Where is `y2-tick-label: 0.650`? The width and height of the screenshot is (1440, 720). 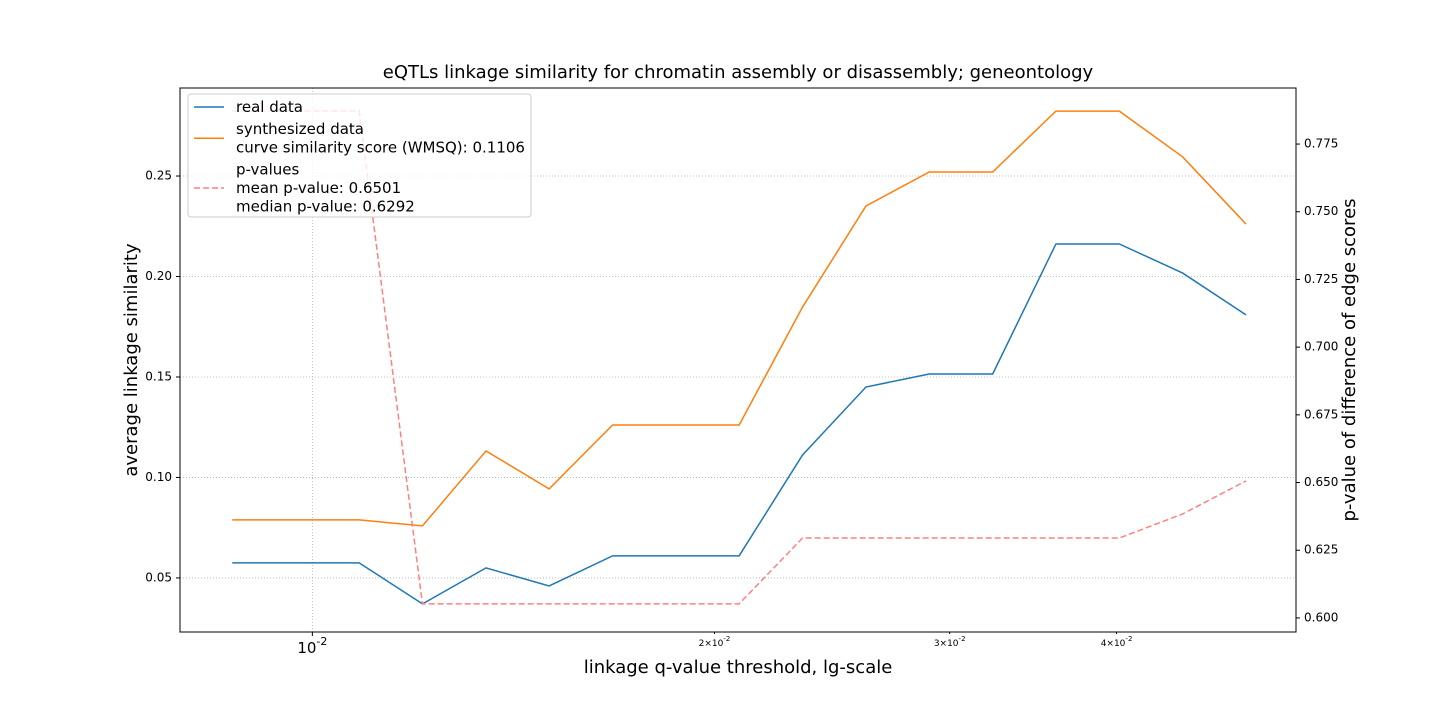
y2-tick-label: 0.650 is located at coordinates (1321, 482).